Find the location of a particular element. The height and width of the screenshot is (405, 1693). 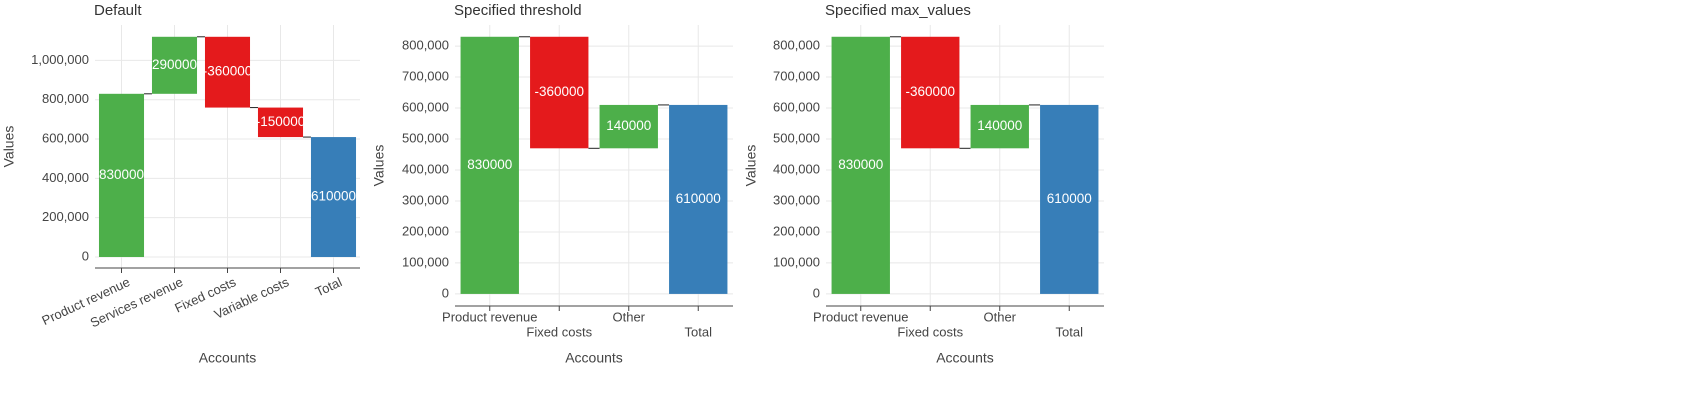

data-label: -150000 is located at coordinates (281, 121).